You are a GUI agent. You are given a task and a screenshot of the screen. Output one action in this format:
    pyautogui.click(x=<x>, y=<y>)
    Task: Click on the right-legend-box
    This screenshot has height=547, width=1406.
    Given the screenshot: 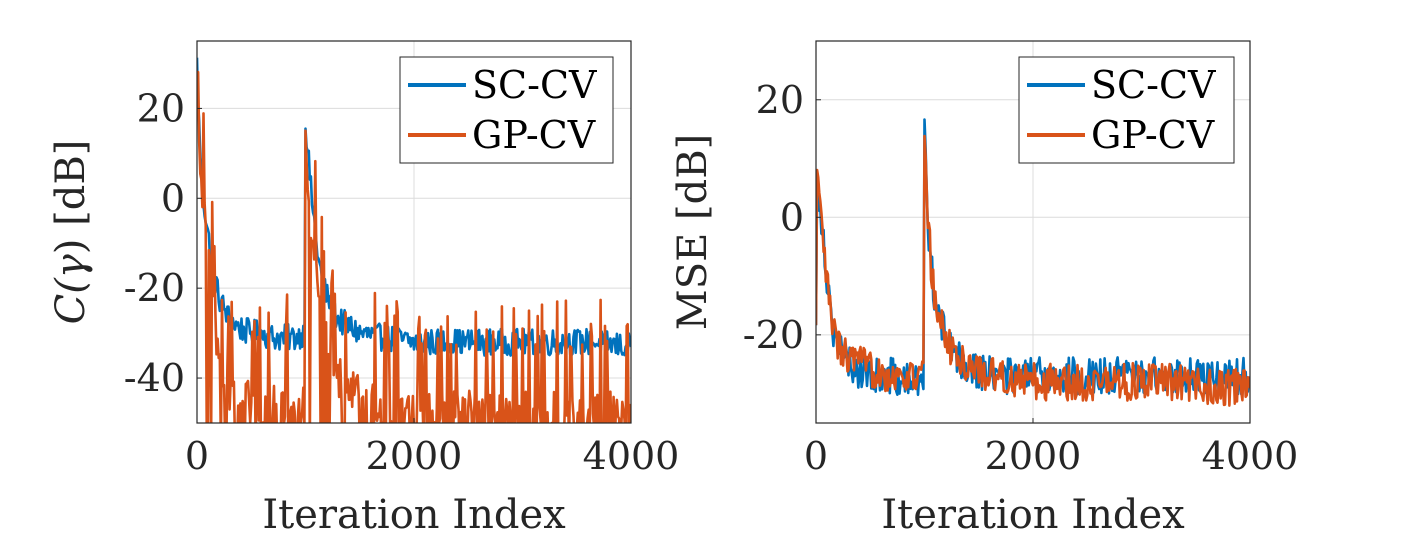 What is the action you would take?
    pyautogui.click(x=1126, y=110)
    